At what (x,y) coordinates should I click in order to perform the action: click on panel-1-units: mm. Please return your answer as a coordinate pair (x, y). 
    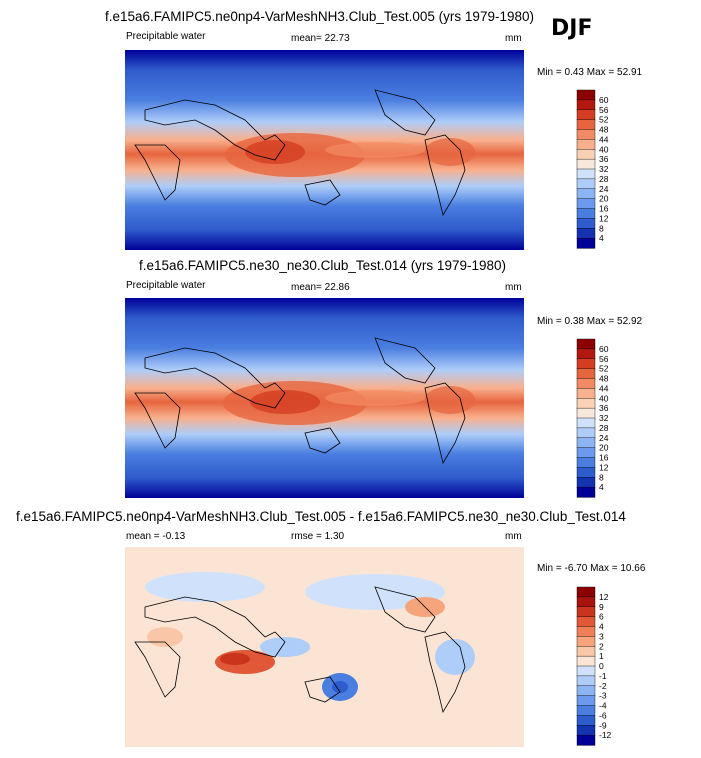
    Looking at the image, I should click on (513, 38).